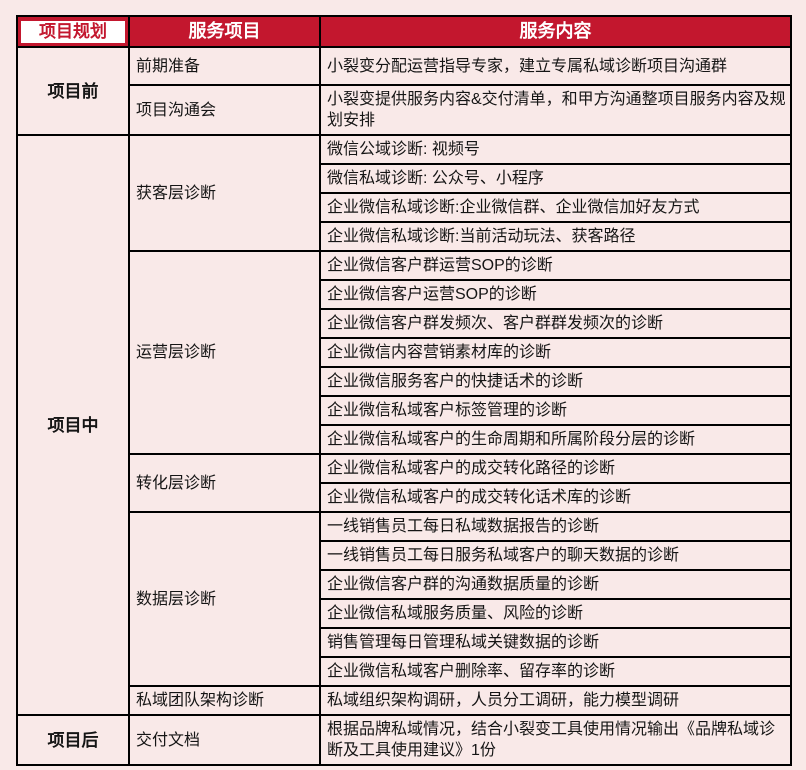  What do you see at coordinates (555, 236) in the screenshot?
I see `service-content-cell: 企业微信私域诊断:当前活动玩法、获客路径` at bounding box center [555, 236].